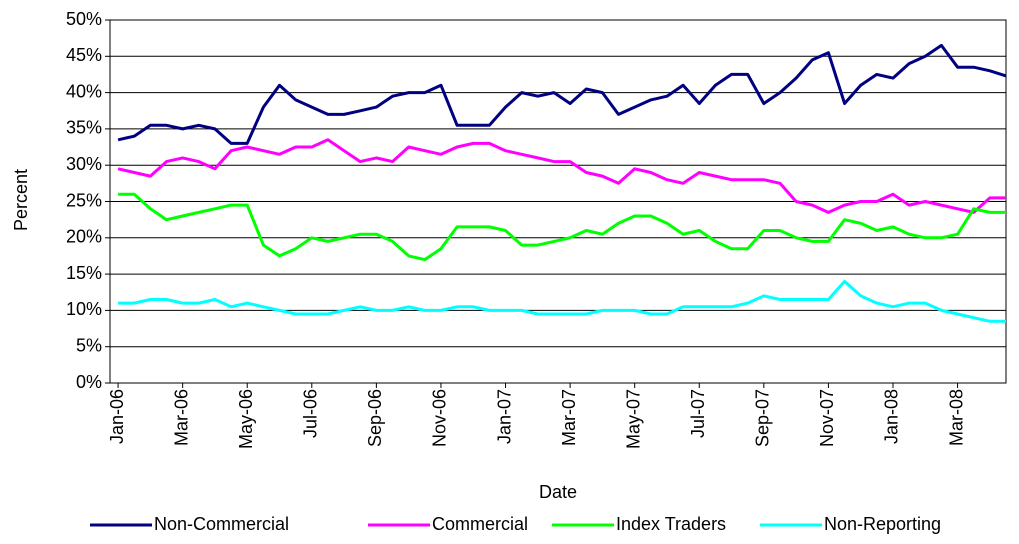 The height and width of the screenshot is (544, 1019). Describe the element at coordinates (84, 55) in the screenshot. I see `y-tick-label: 45%` at that location.